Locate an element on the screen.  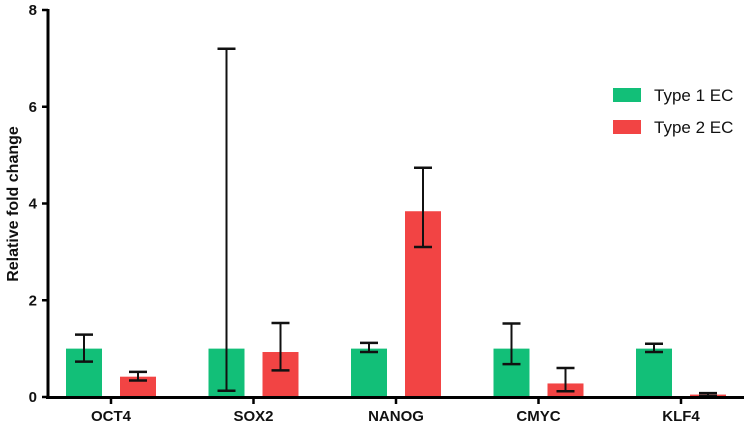
y-tick-label: 4 is located at coordinates (33, 204).